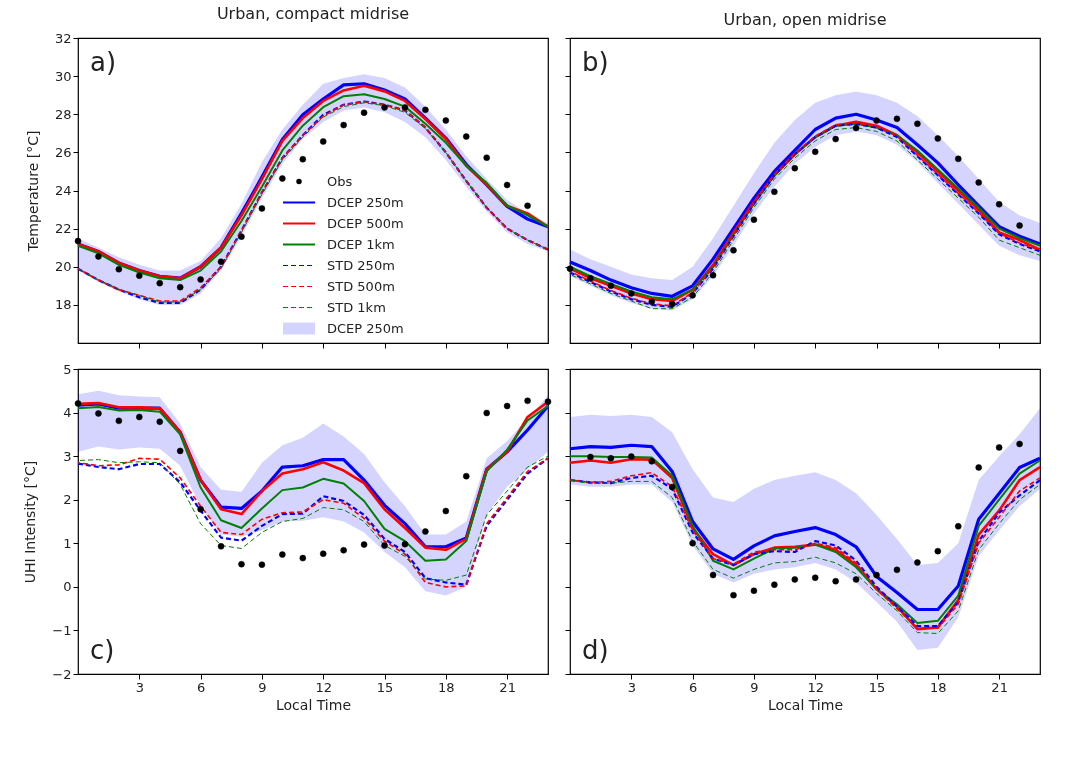 The image size is (1071, 773). Describe the element at coordinates (877, 687) in the screenshot. I see `x-tick-label: 15` at that location.